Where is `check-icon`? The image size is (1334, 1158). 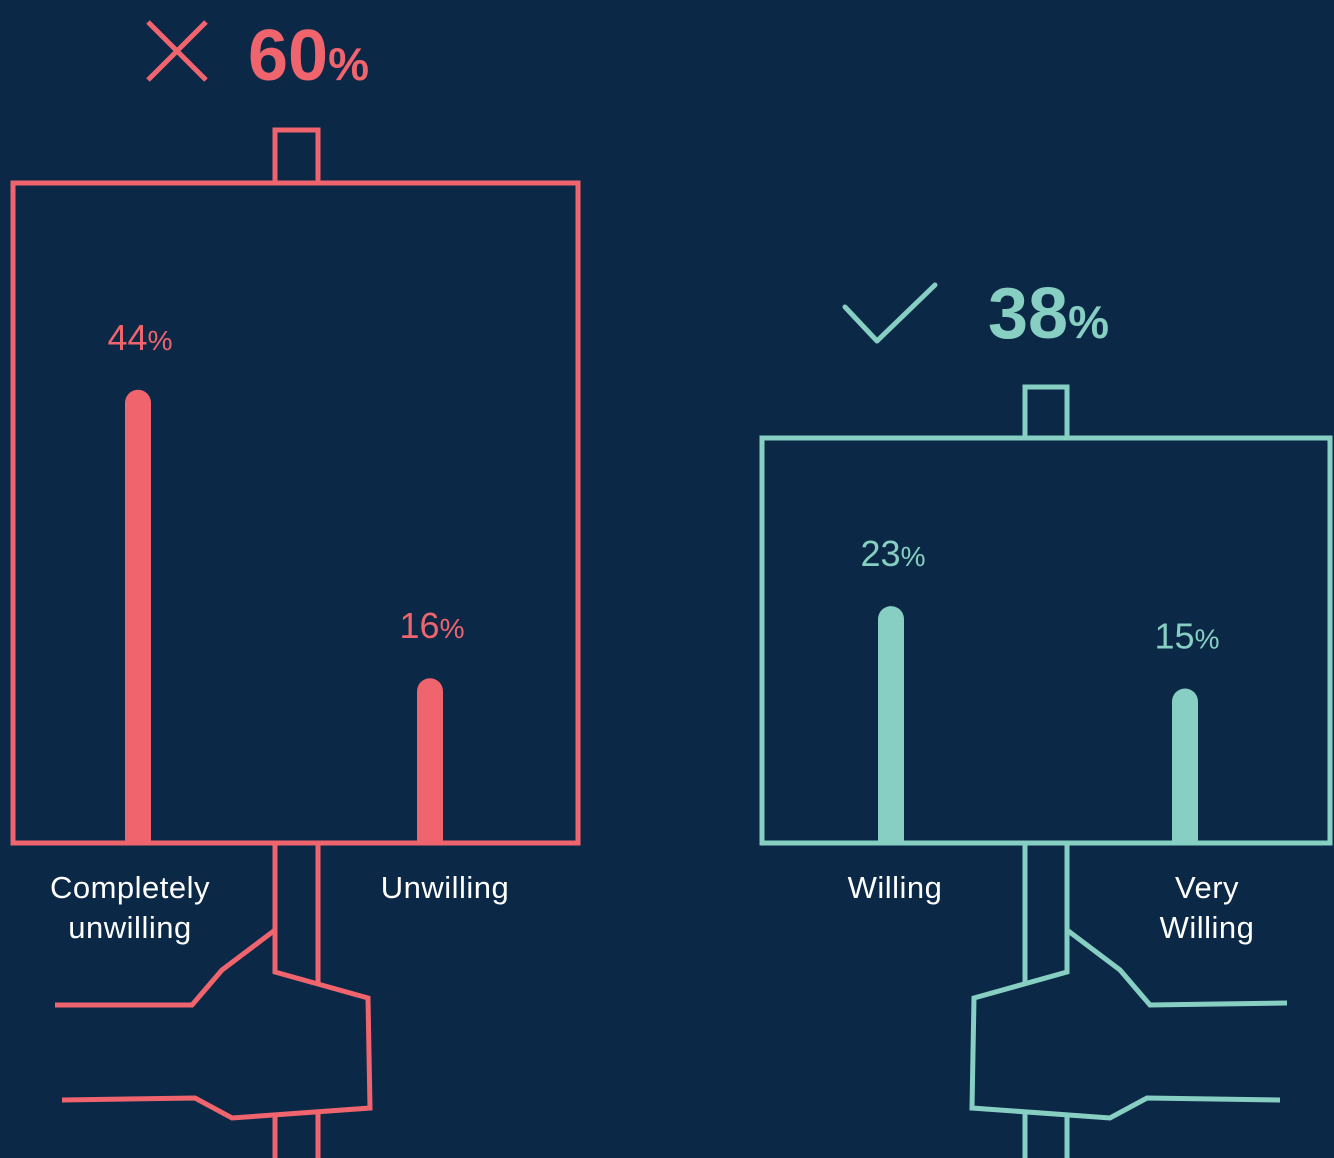
check-icon is located at coordinates (890, 313).